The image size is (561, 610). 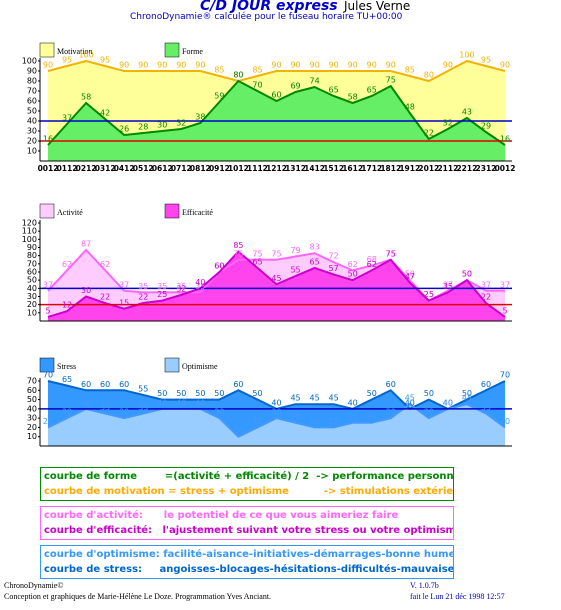 What do you see at coordinates (390, 168) in the screenshot?
I see `x-tick-label: 1812` at bounding box center [390, 168].